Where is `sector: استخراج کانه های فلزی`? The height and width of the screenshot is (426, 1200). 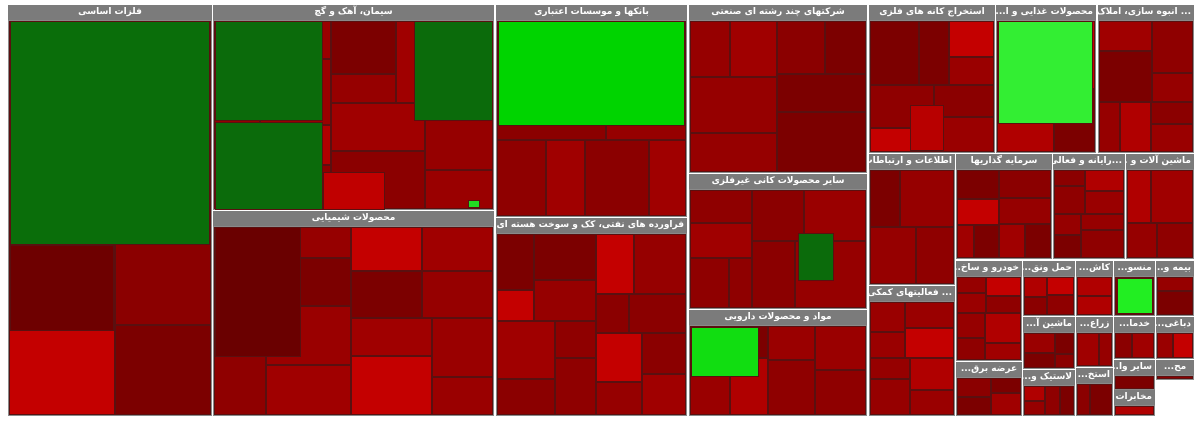 sector: استخراج کانه های فلزی is located at coordinates (932, 79).